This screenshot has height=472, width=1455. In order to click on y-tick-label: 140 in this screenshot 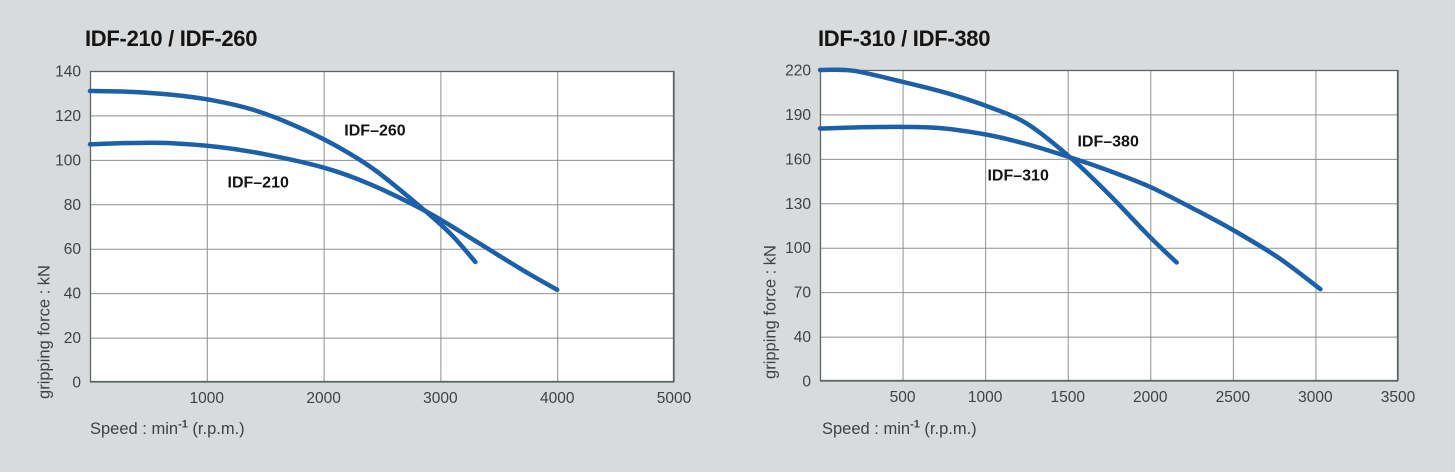, I will do `click(68, 72)`.